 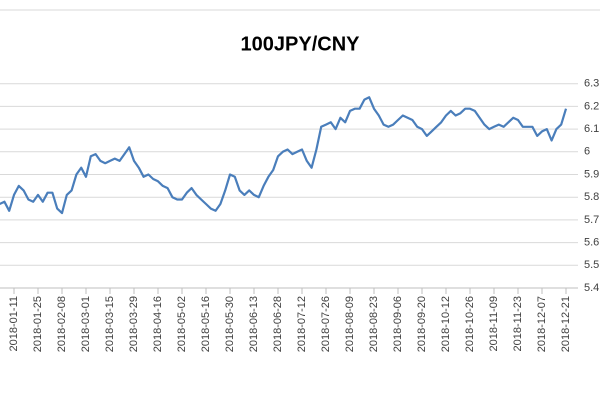 What do you see at coordinates (158, 324) in the screenshot?
I see `x-tick-label: 2018-04-16` at bounding box center [158, 324].